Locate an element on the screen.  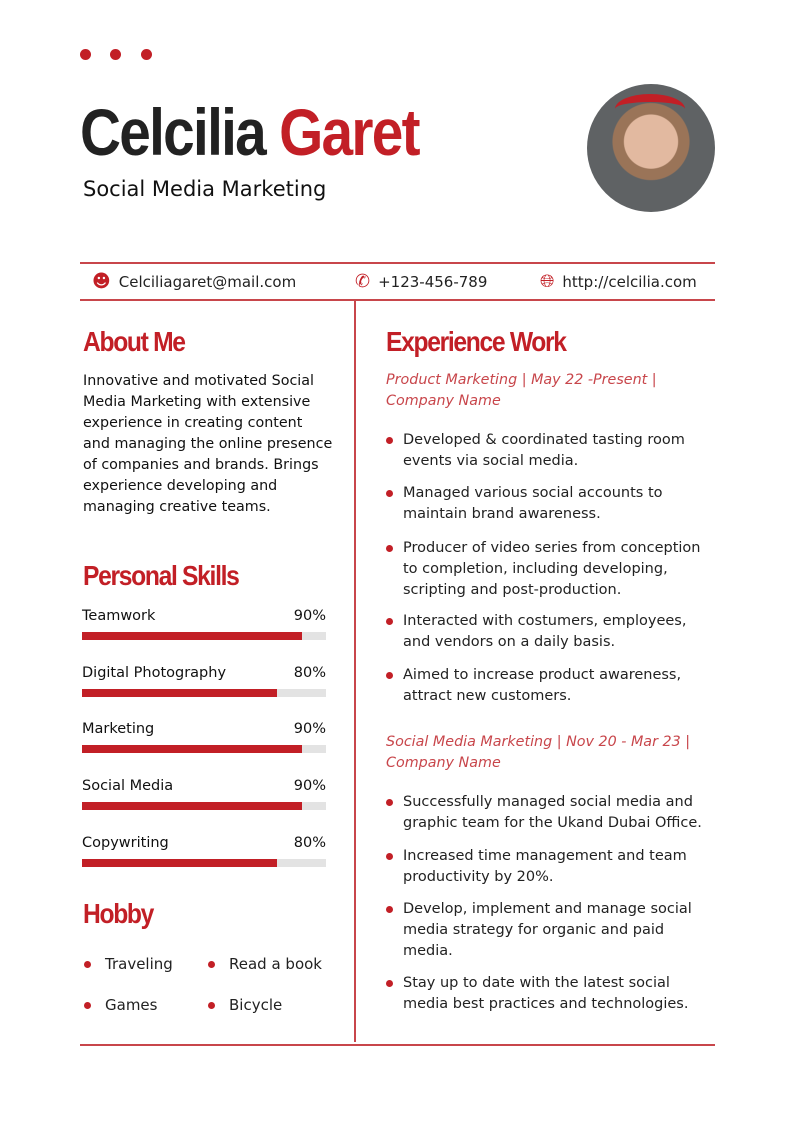
contact-phone: ✆ +123-456-789 is located at coordinates (421, 281).